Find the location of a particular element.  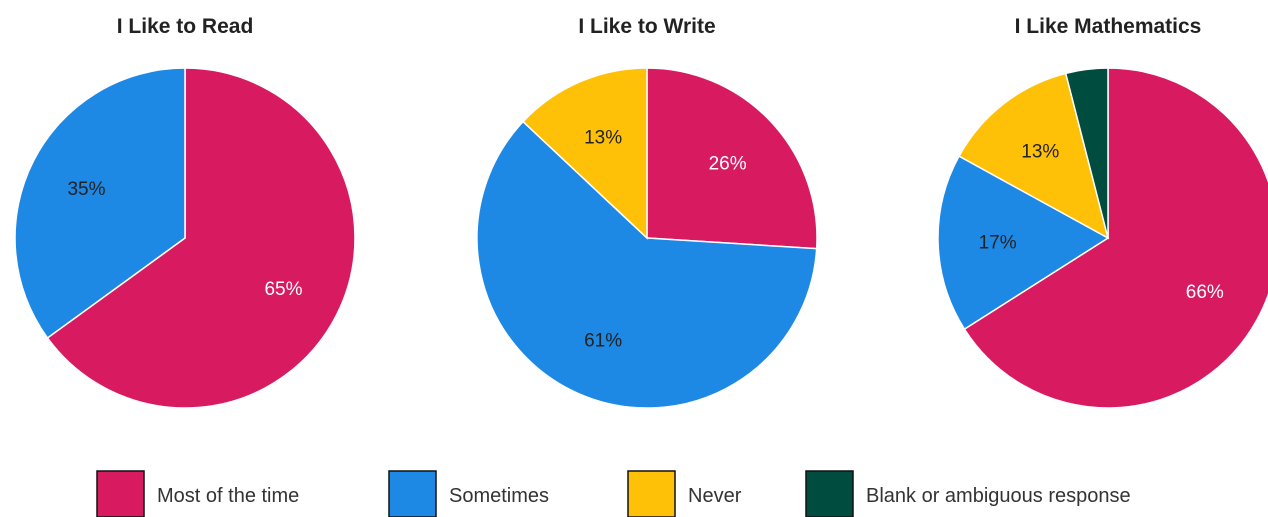

chart-title: I Like to Write is located at coordinates (646, 26).